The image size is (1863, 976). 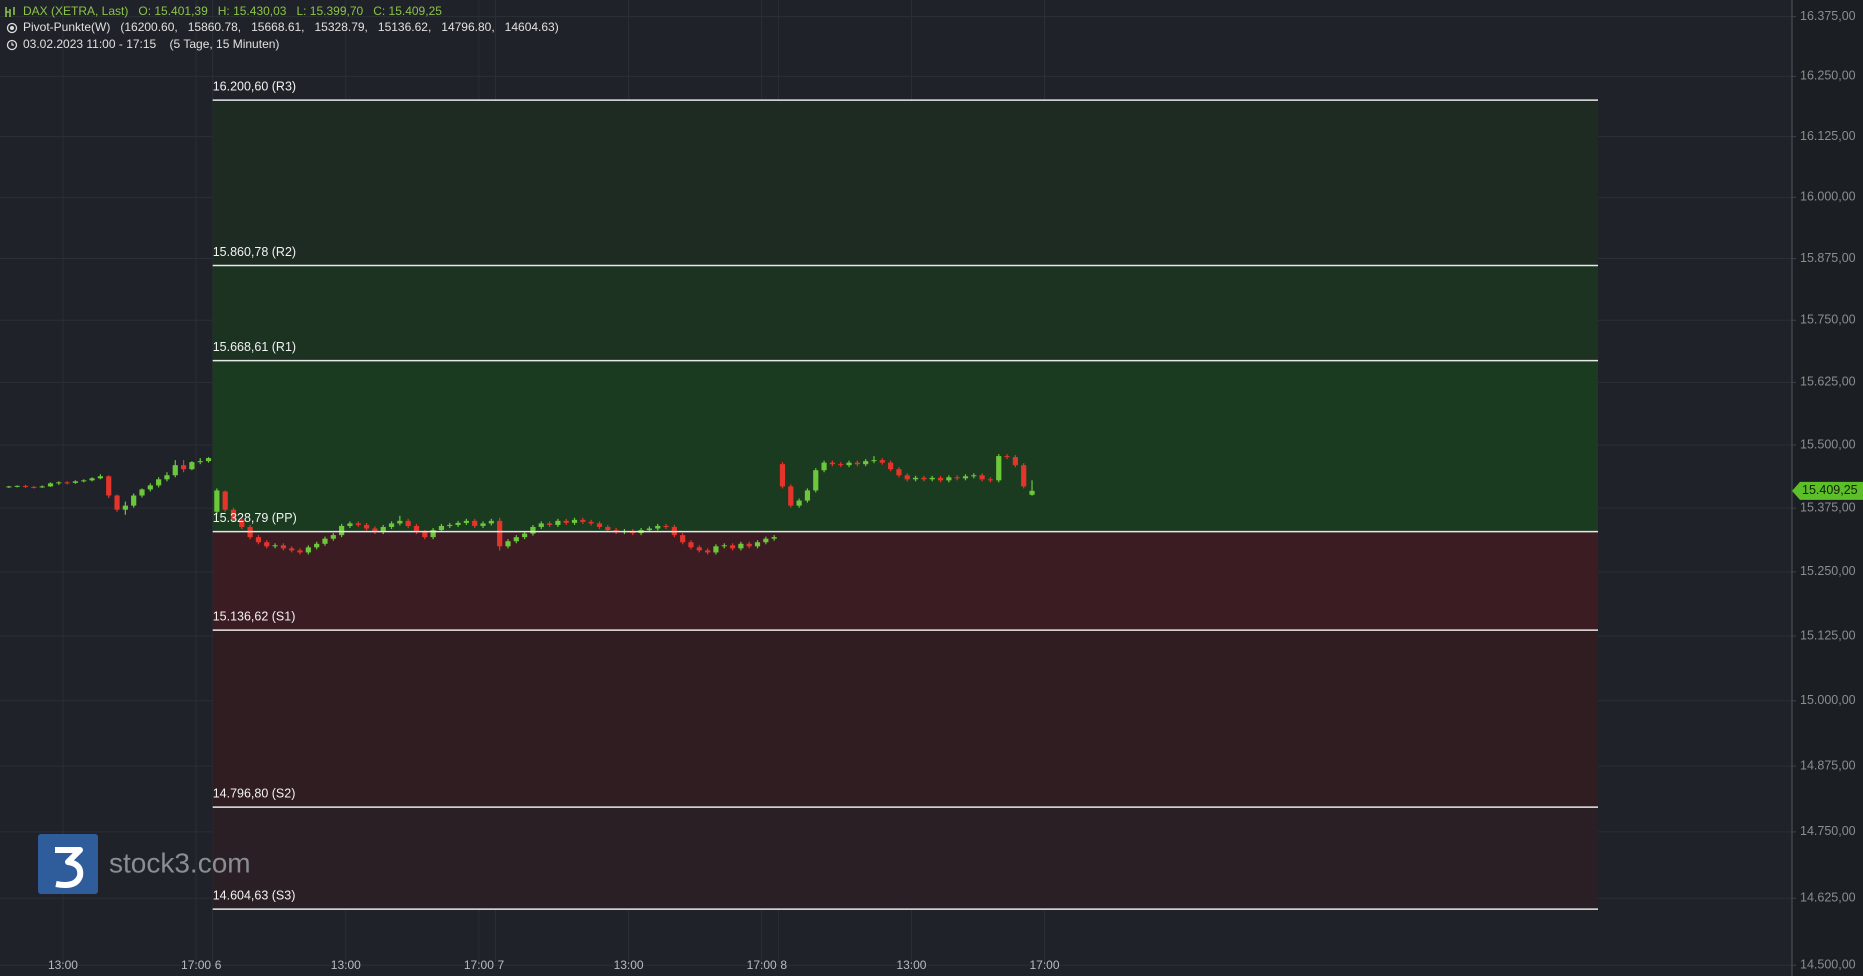 I want to click on price-tag, so click(x=1827, y=490).